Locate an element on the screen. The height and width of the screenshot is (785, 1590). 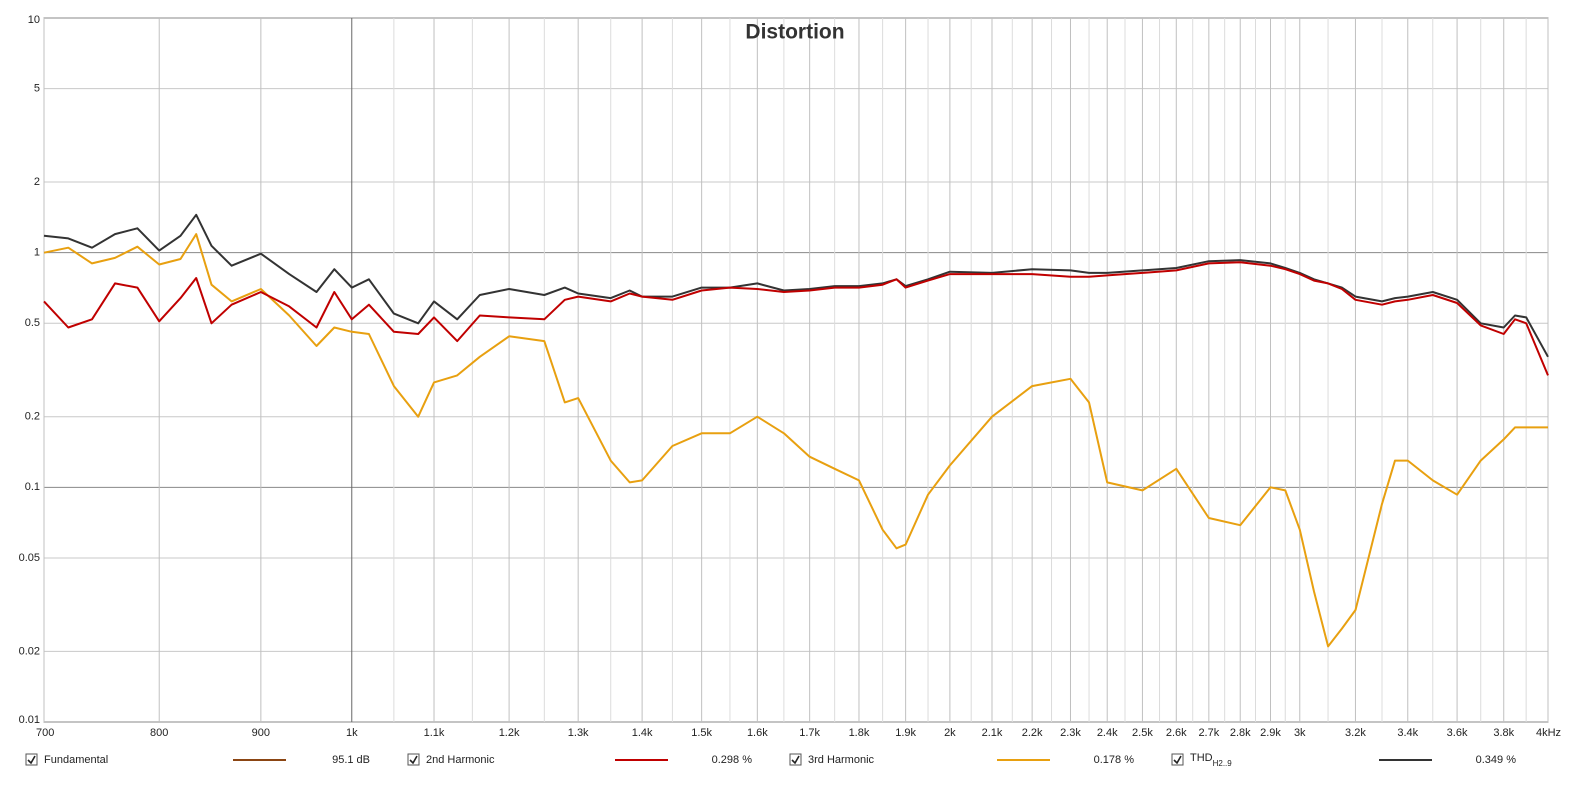
x-tick-label: 1.7k is located at coordinates (809, 733).